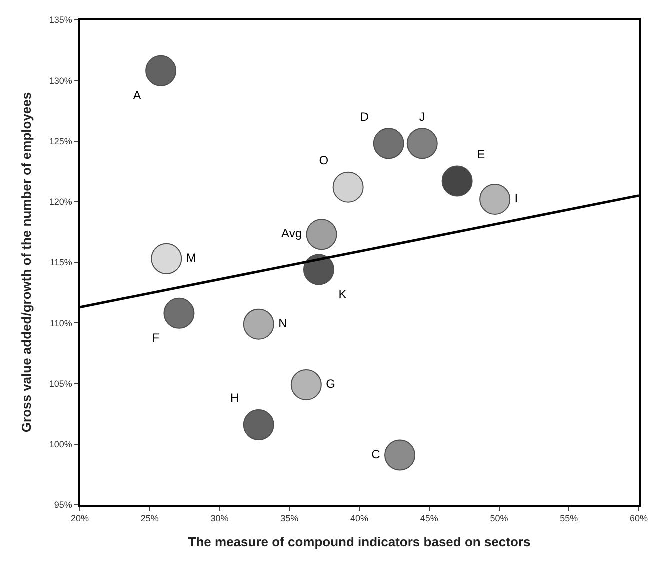  What do you see at coordinates (61, 323) in the screenshot?
I see `y-tick-label: 110%` at bounding box center [61, 323].